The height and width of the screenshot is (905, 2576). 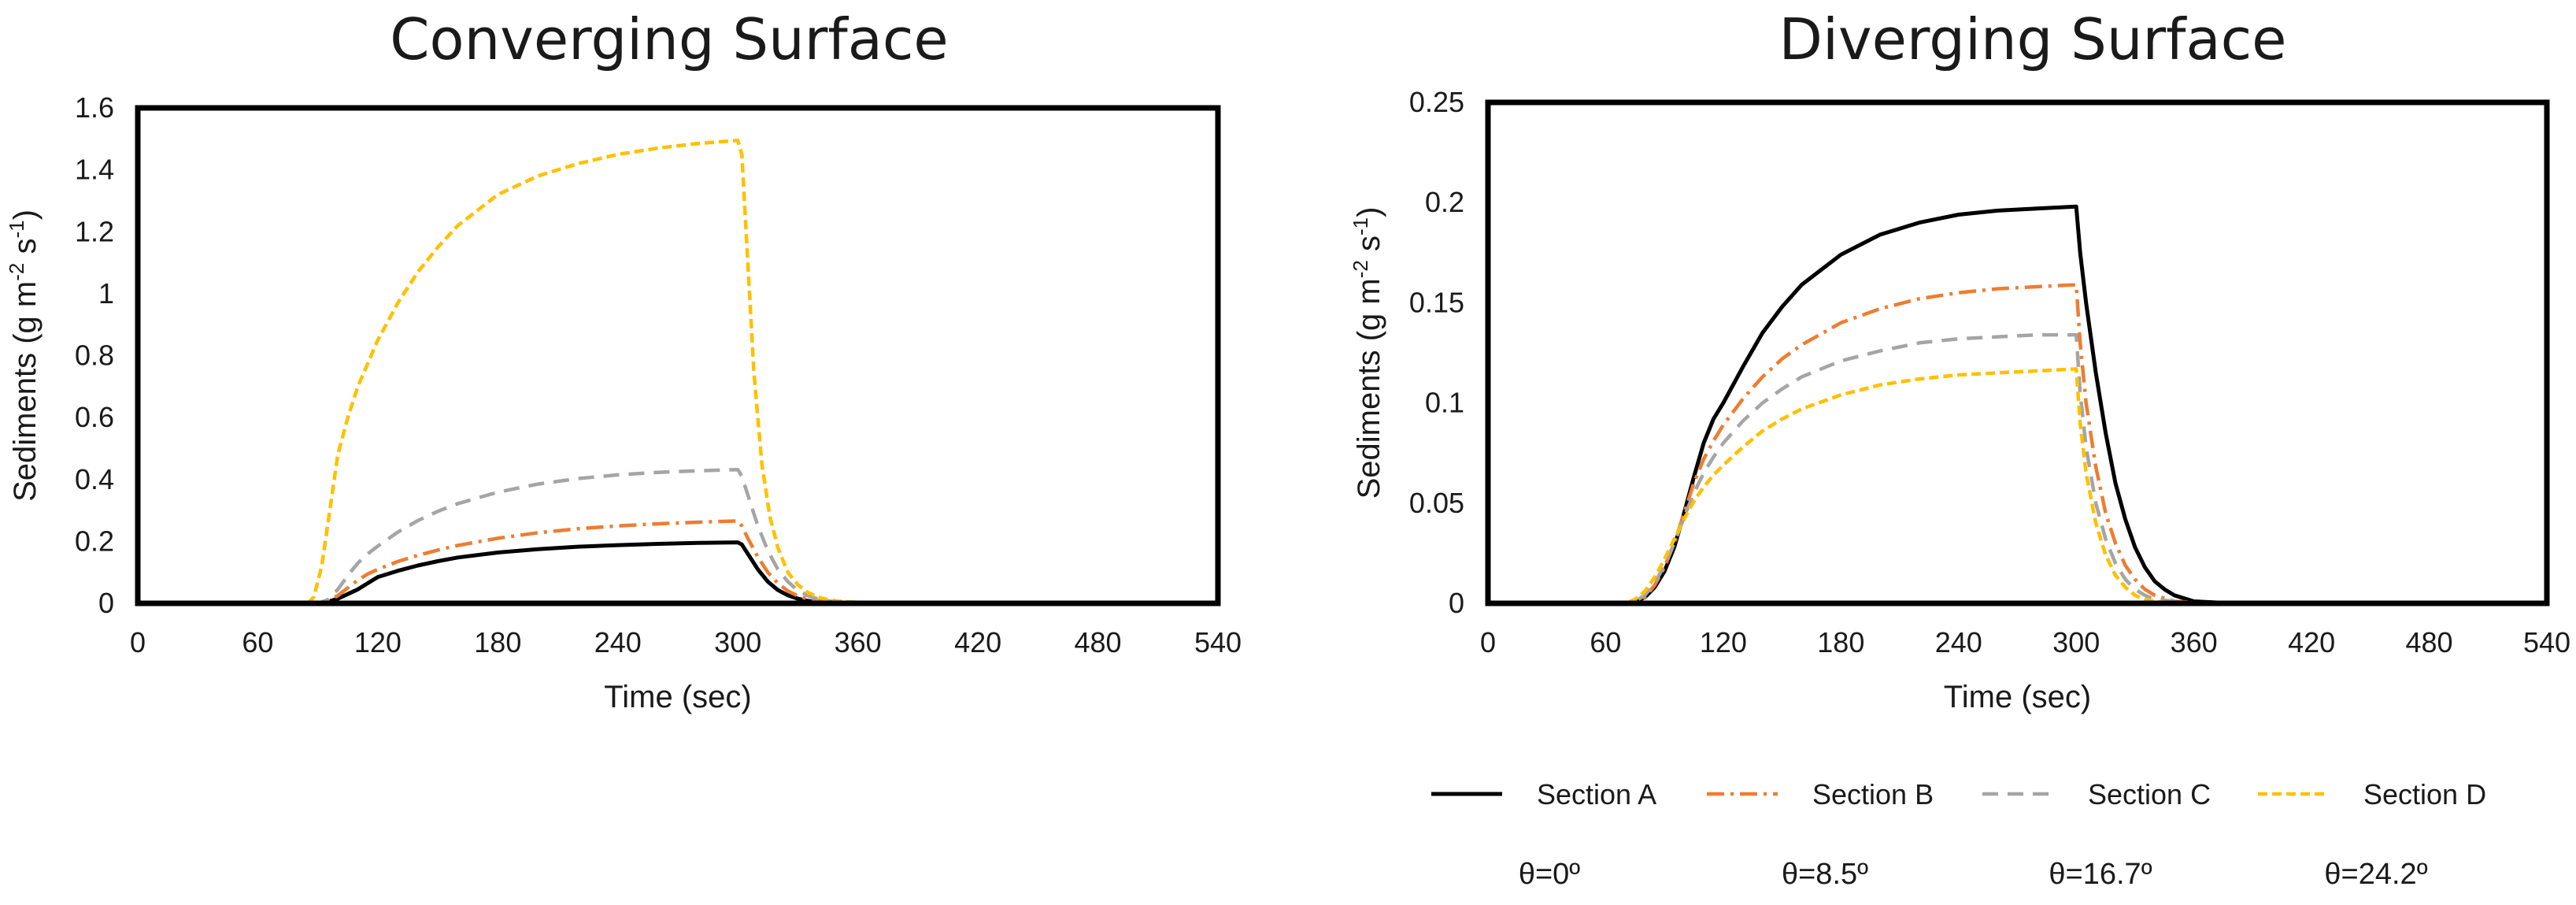 I want to click on legend-label: Section D, so click(x=2424, y=794).